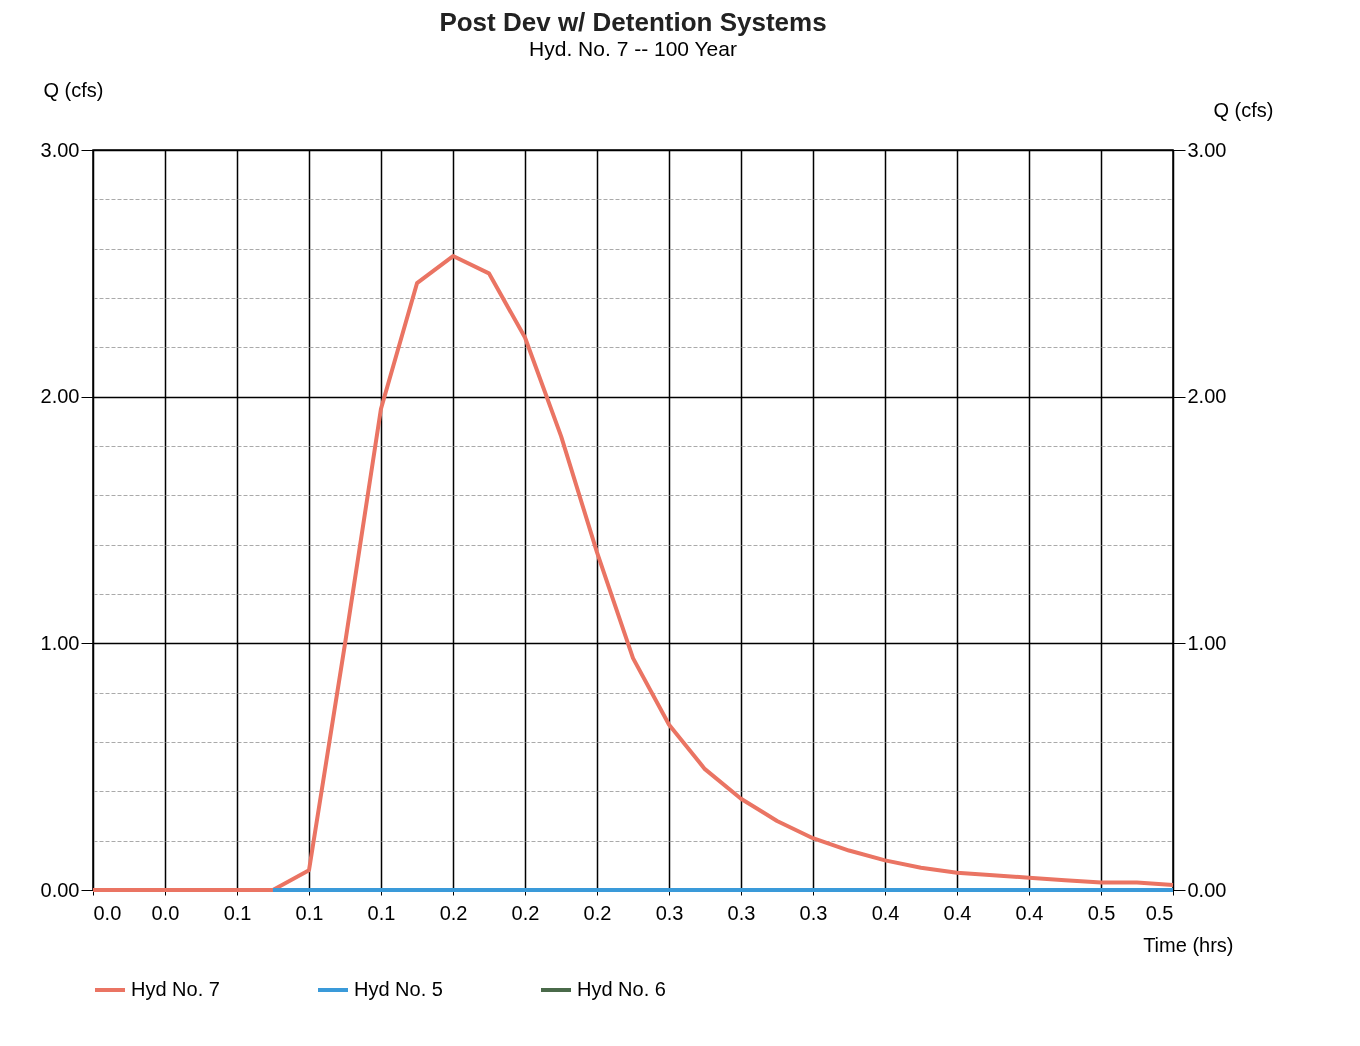  I want to click on y-tick-label: 1.00, so click(60, 642).